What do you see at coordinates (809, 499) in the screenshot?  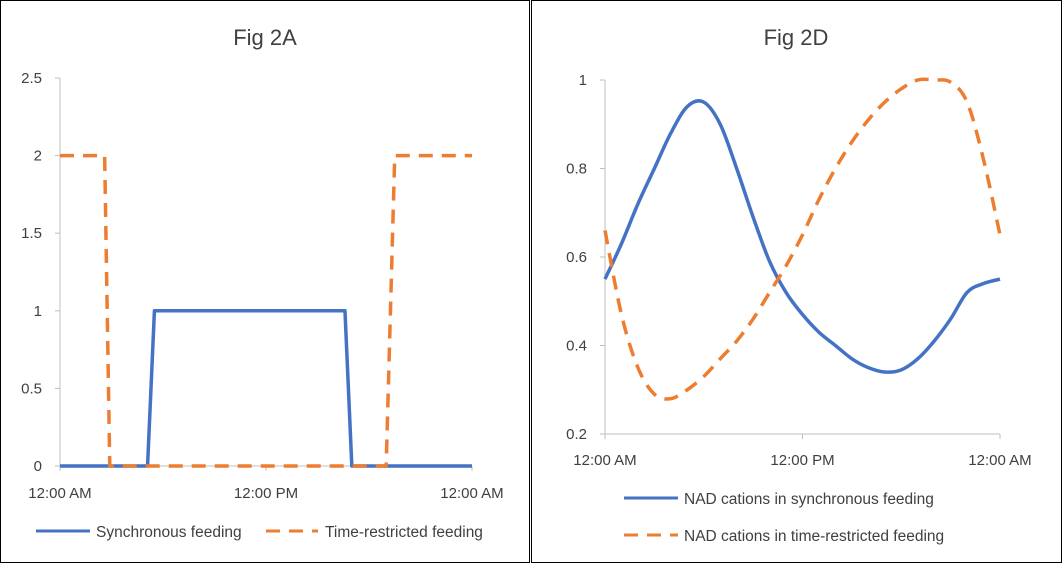 I see `legend-label-nad-synchronous: NAD cations in synchronous feeding` at bounding box center [809, 499].